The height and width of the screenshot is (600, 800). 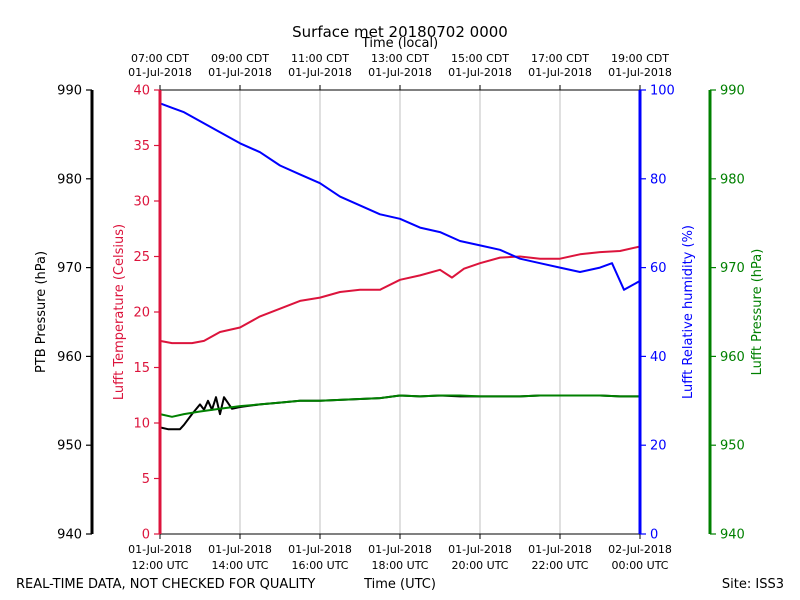 What do you see at coordinates (146, 479) in the screenshot?
I see `y-tick-label: 5` at bounding box center [146, 479].